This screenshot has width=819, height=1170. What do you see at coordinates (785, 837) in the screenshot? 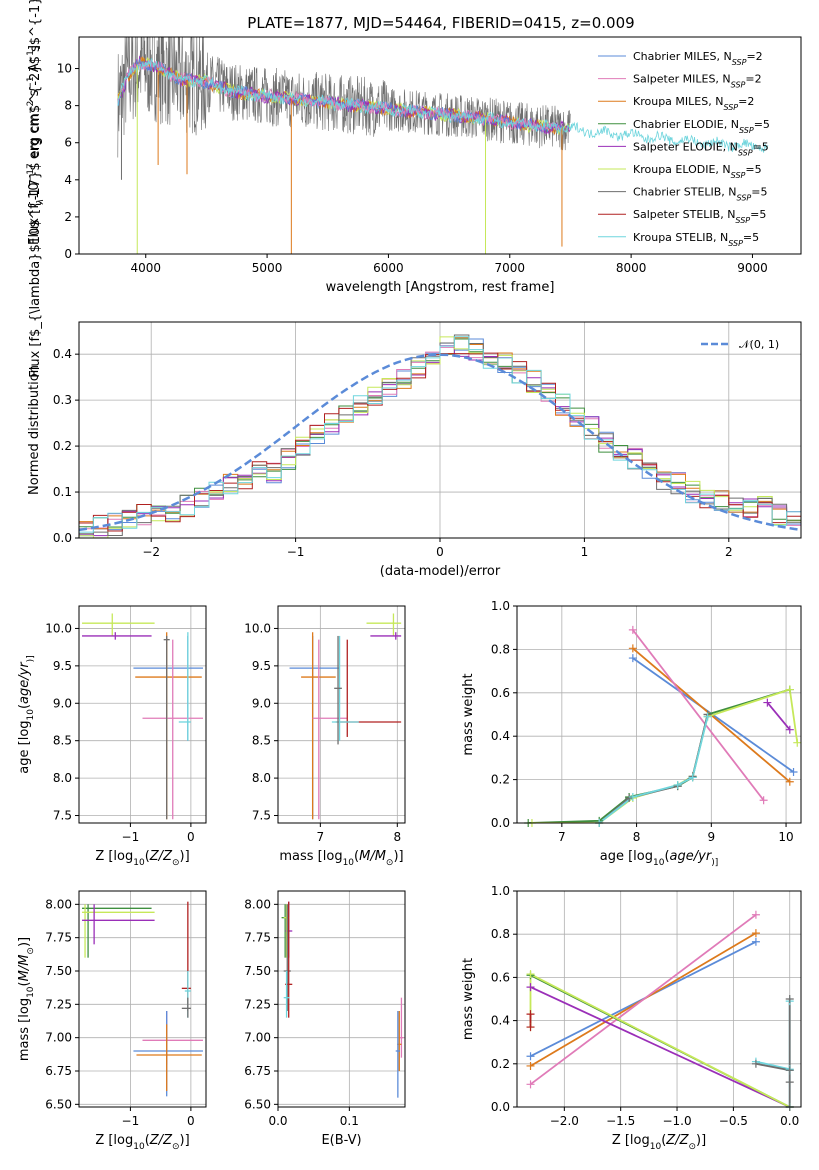
I see `x-tick-label: 10` at bounding box center [785, 837].